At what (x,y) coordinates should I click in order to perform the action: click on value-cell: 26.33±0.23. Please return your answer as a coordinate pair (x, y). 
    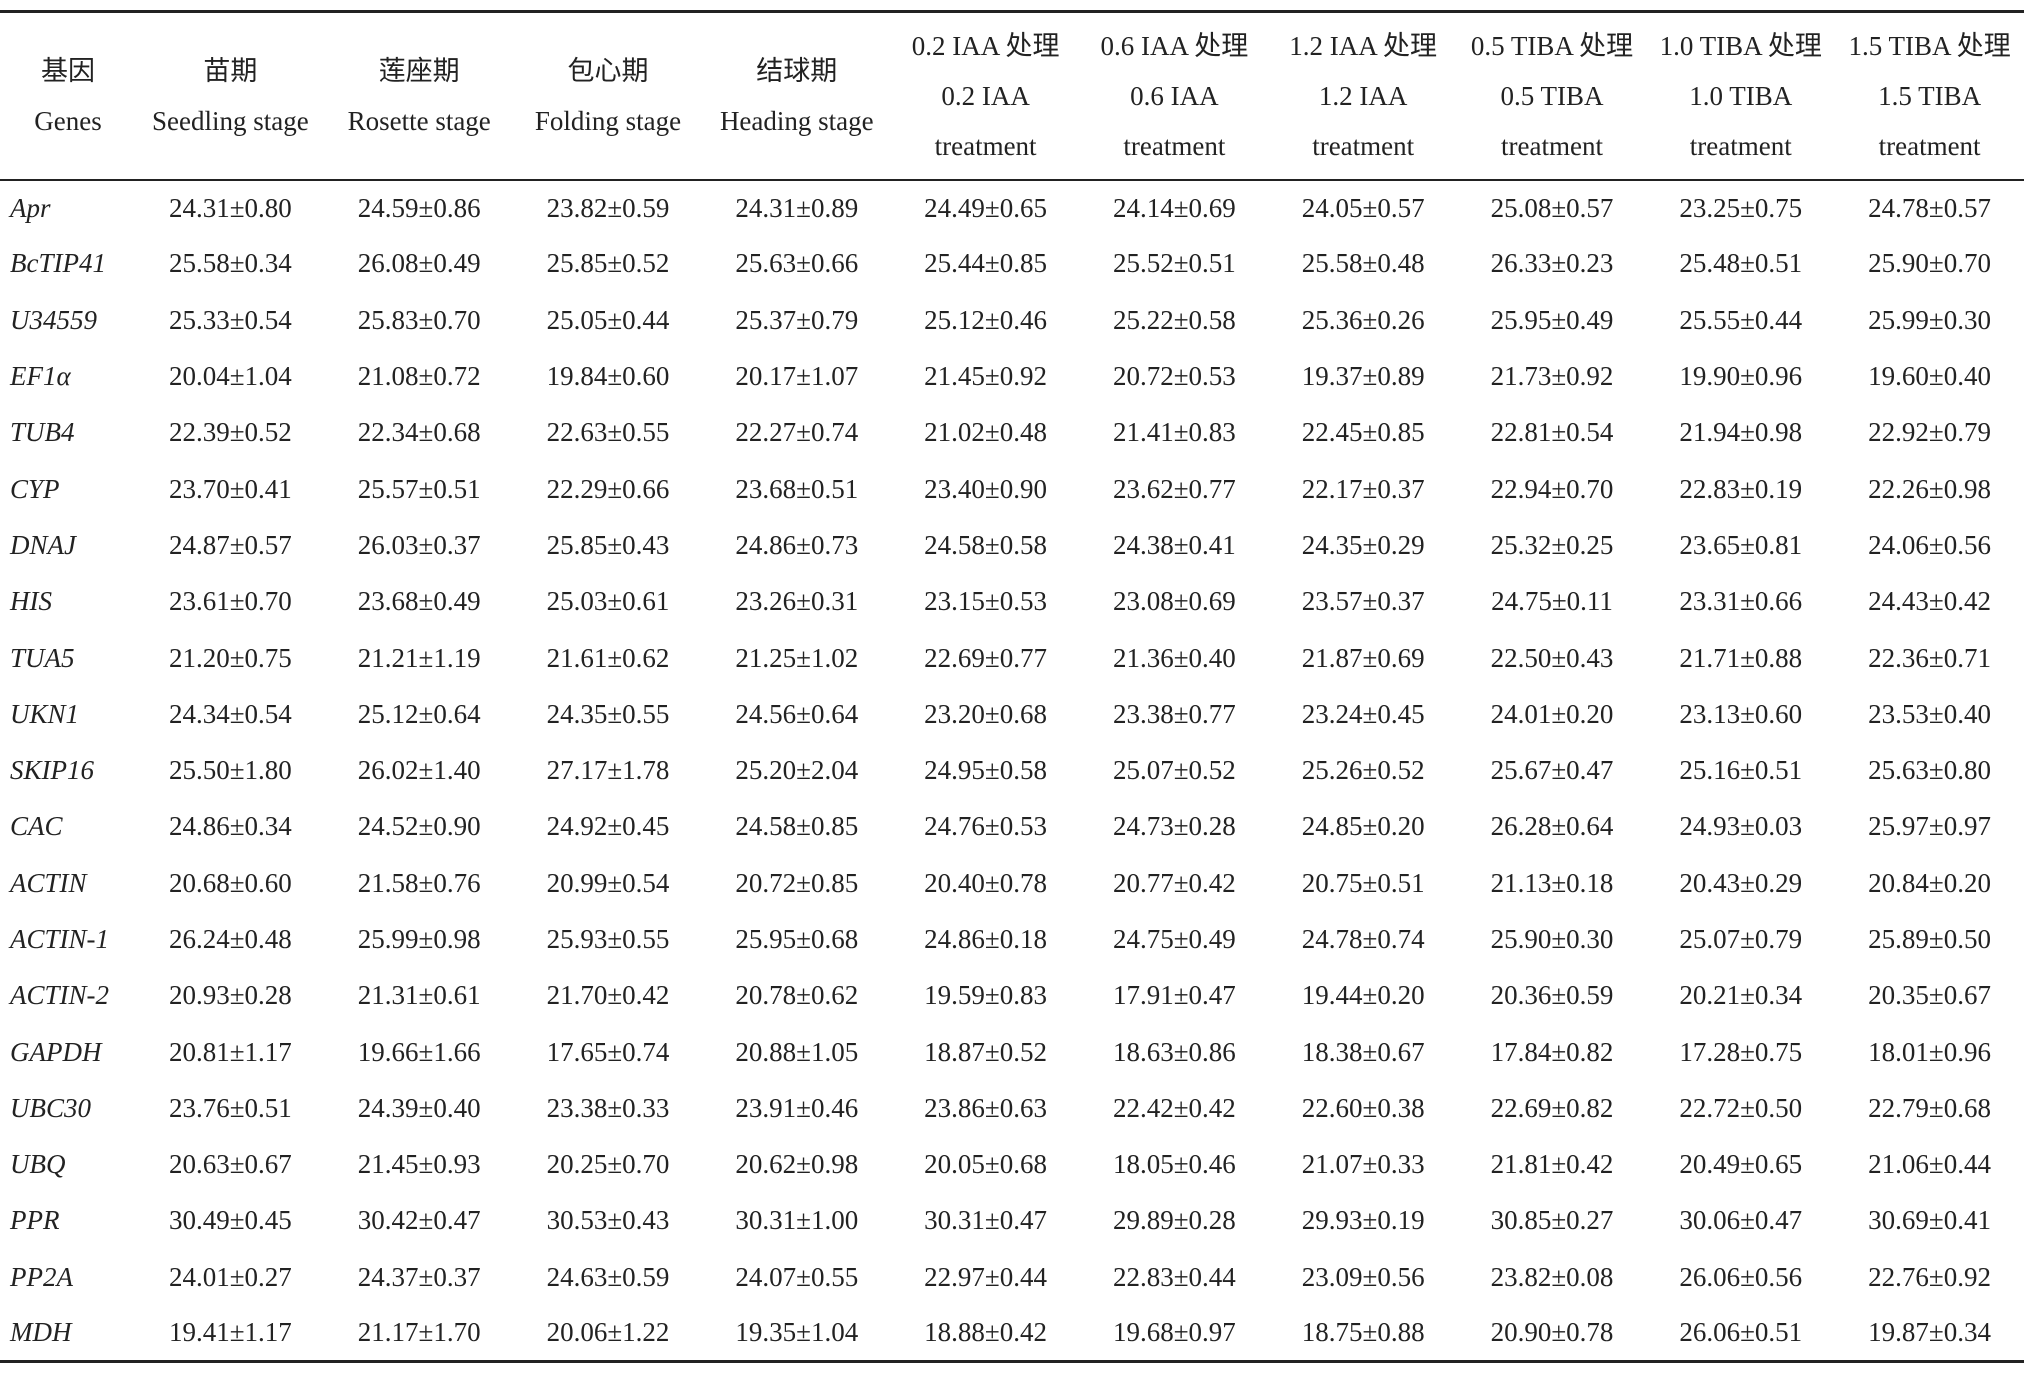
    Looking at the image, I should click on (1552, 263).